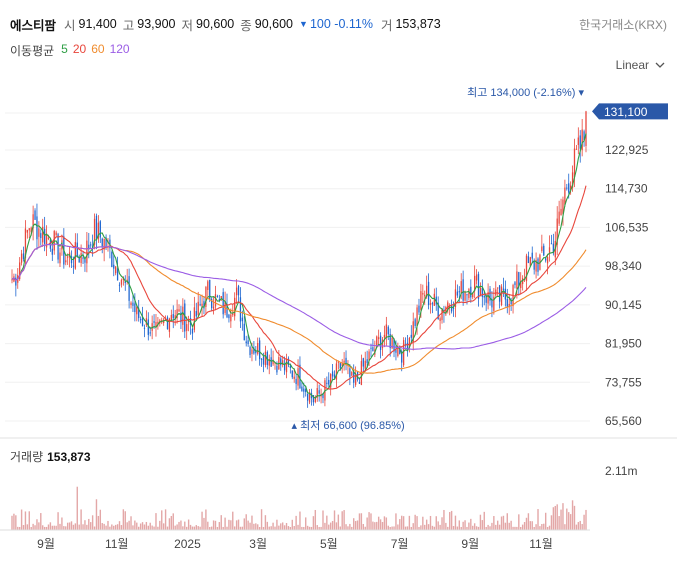 The height and width of the screenshot is (578, 677). What do you see at coordinates (640, 65) in the screenshot?
I see `scale-selector: Linear` at bounding box center [640, 65].